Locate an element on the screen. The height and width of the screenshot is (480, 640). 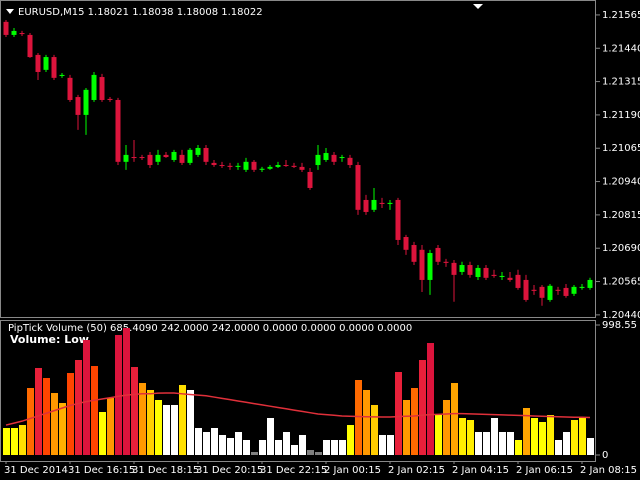
y-tick-label: 998.55 is located at coordinates (619, 325).